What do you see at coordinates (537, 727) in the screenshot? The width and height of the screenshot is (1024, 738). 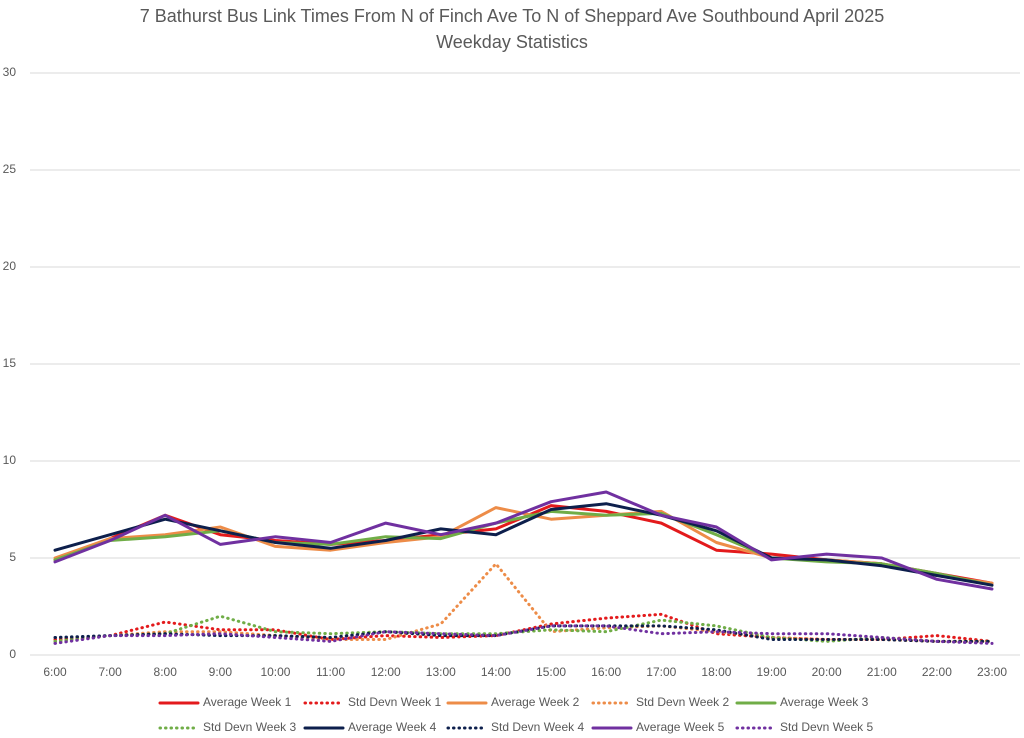 I see `legend-label: Std Devn Week 4` at bounding box center [537, 727].